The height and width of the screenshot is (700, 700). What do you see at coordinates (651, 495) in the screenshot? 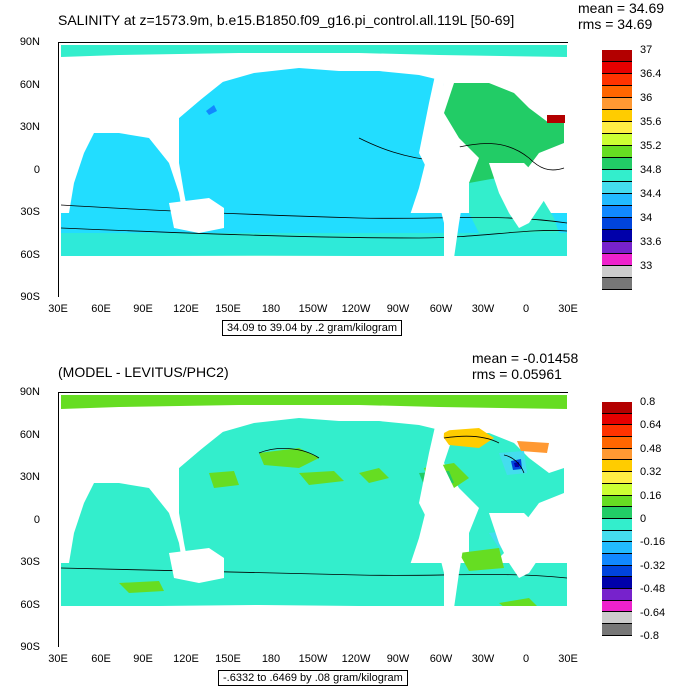
I see `colorbar-label: 0.16` at bounding box center [651, 495].